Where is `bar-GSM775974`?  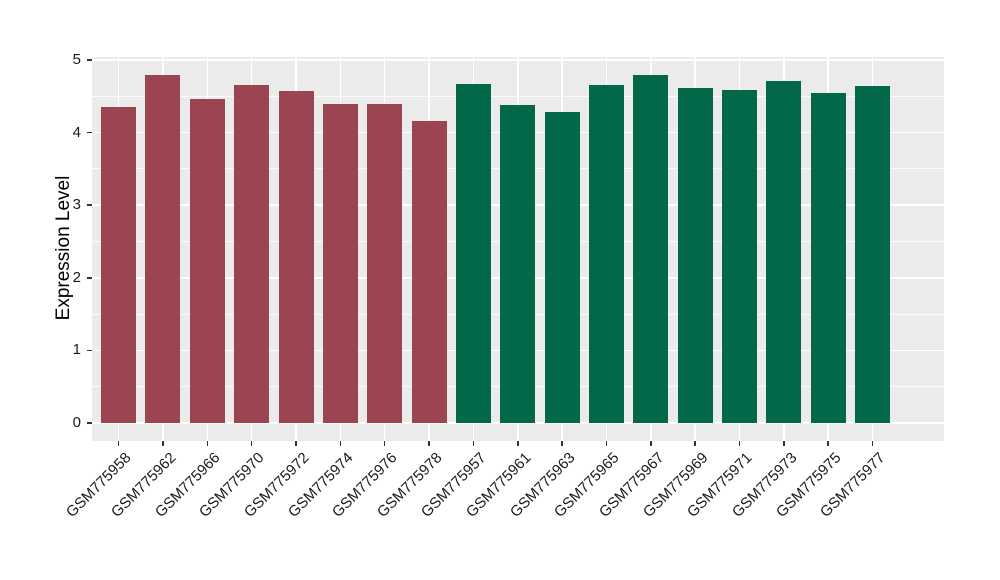 bar-GSM775974 is located at coordinates (340, 263).